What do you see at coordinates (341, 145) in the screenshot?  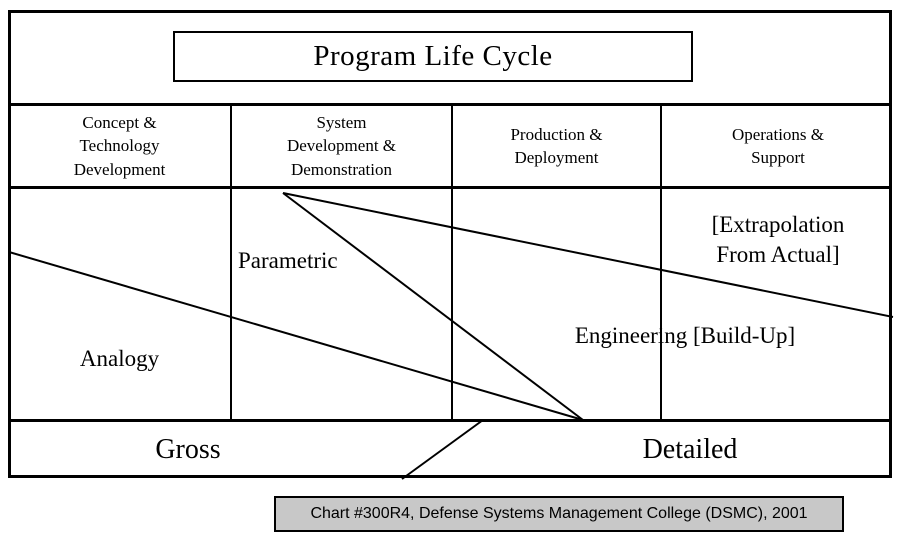 I see `phase-system-development-demonstration: System Development & Demonstration` at bounding box center [341, 145].